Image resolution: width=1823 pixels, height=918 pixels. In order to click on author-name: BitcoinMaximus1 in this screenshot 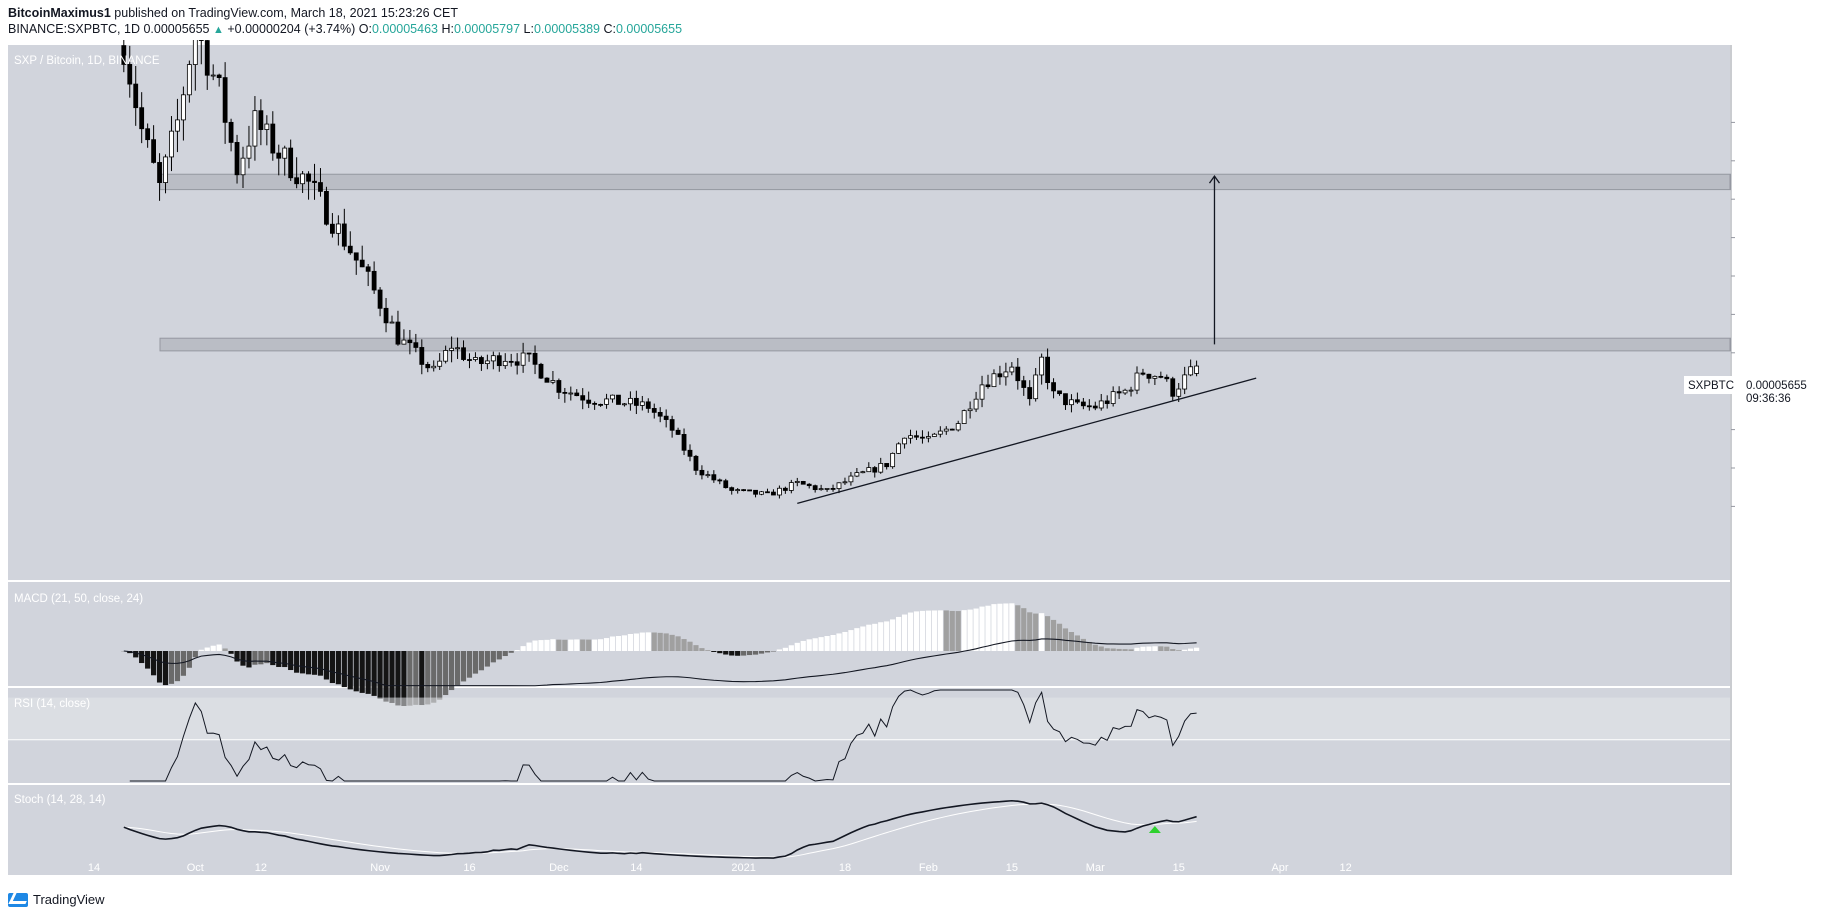, I will do `click(59, 13)`.